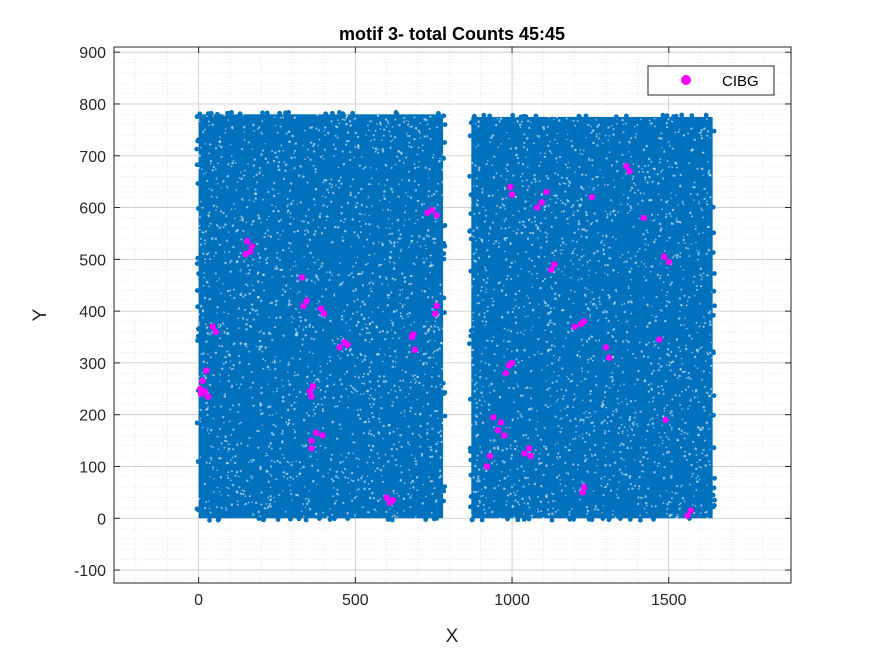 This screenshot has width=875, height=656. What do you see at coordinates (92, 364) in the screenshot?
I see `y-tick-label: 300` at bounding box center [92, 364].